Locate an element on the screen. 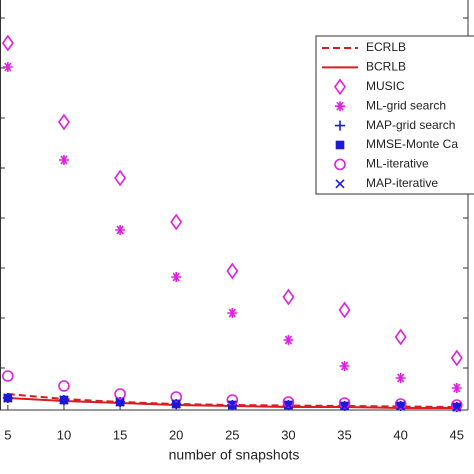 The width and height of the screenshot is (474, 474). x-tick-label: 25 is located at coordinates (232, 434).